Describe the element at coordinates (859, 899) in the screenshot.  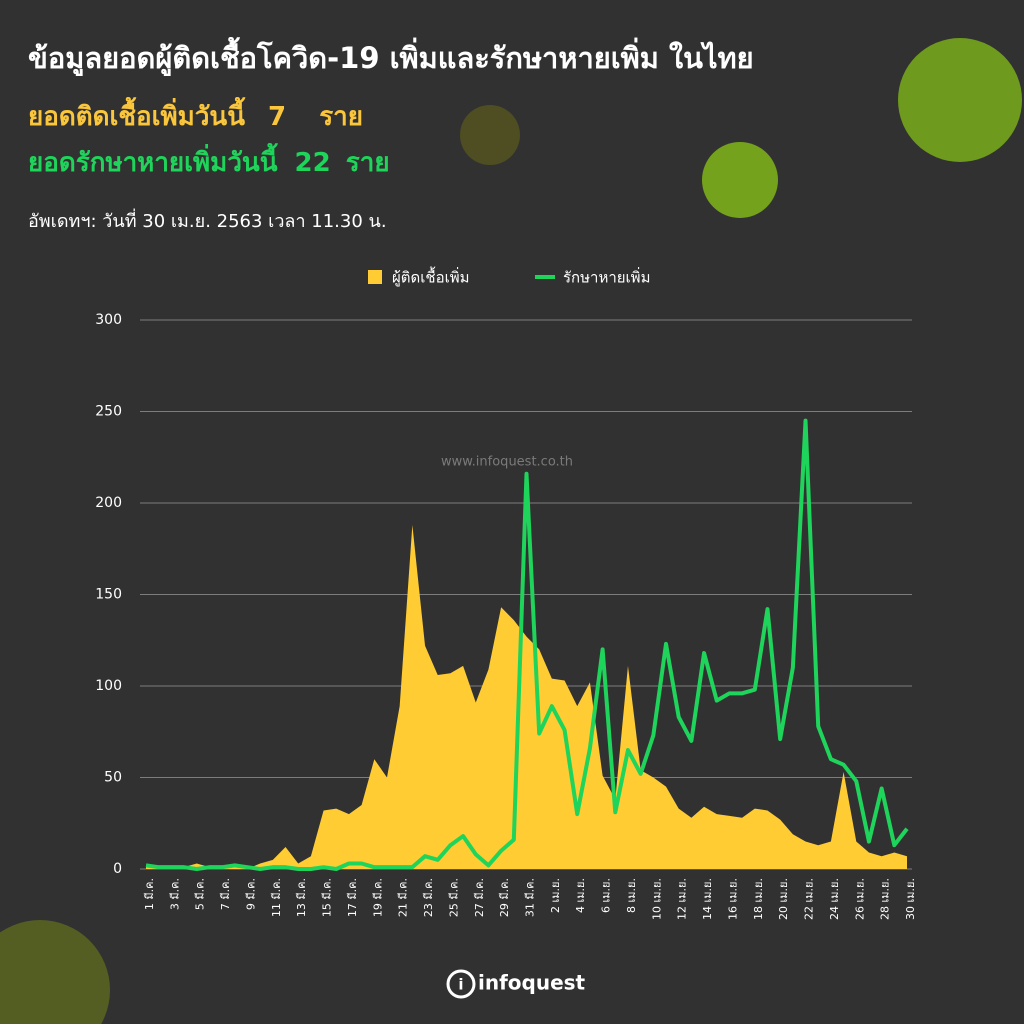
I see `x-tick-label: 26 เม.ย.` at that location.